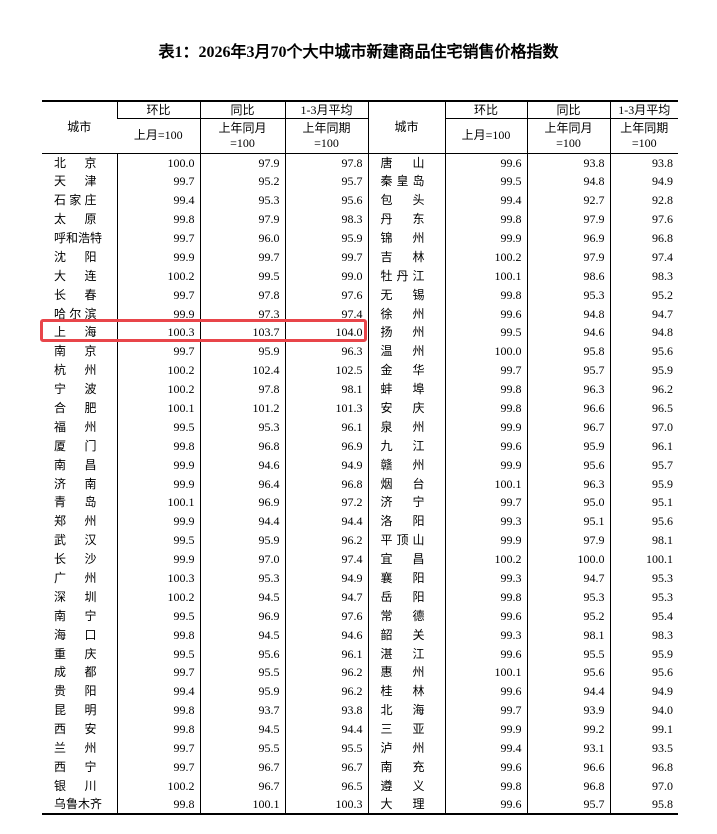 This screenshot has height=834, width=717. Describe the element at coordinates (360, 654) in the screenshot. I see `table-row: 重庆 99.5 95.6 96.1 湛江 99.6 95.5 95.9` at that location.